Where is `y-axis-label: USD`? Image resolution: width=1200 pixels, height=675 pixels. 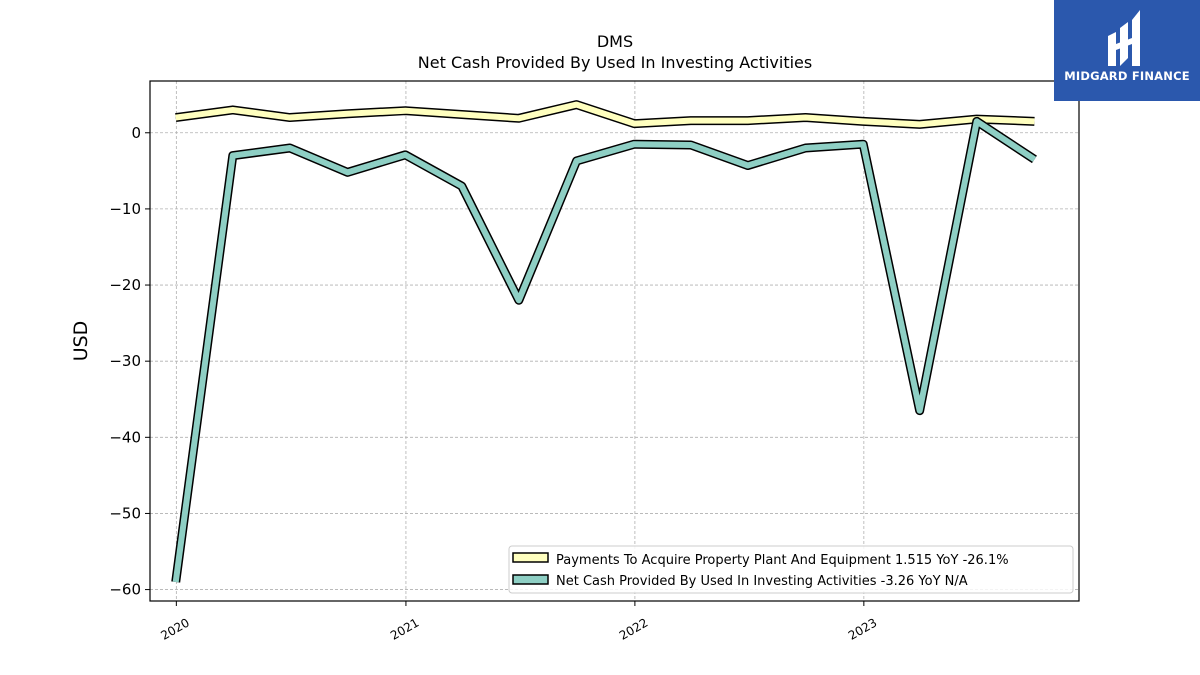
y-axis-label: USD is located at coordinates (81, 341).